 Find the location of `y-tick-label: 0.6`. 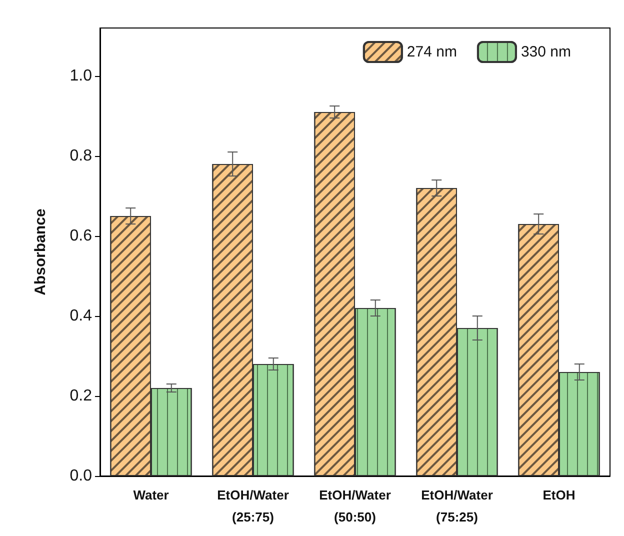

y-tick-label: 0.6 is located at coordinates (81, 236).